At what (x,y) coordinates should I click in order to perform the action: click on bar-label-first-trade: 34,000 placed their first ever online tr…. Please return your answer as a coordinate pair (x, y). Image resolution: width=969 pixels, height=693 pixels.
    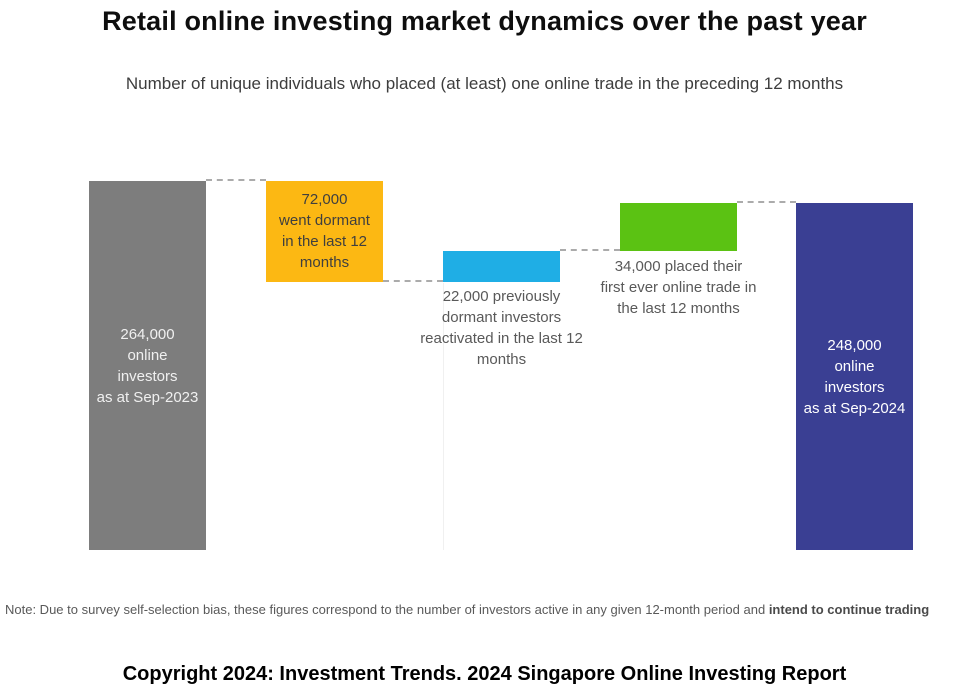
    Looking at the image, I should click on (678, 287).